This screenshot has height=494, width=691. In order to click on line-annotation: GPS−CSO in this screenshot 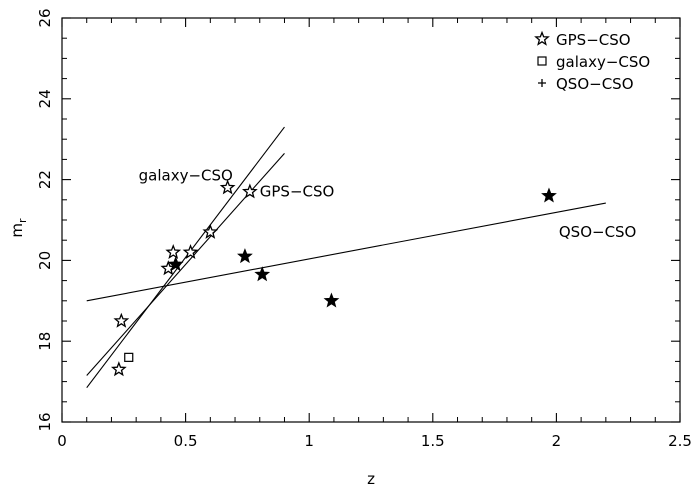, I will do `click(297, 192)`.